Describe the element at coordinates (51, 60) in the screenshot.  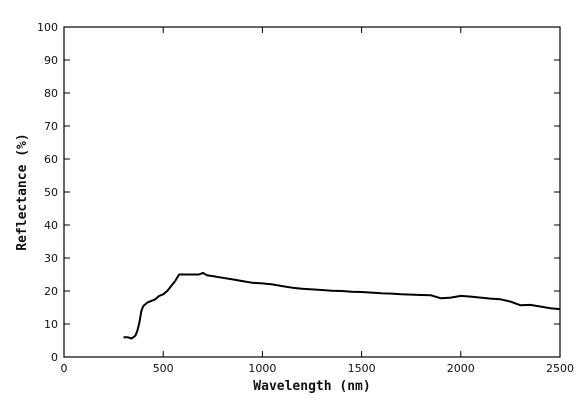
I see `y-tick-label: 90` at that location.